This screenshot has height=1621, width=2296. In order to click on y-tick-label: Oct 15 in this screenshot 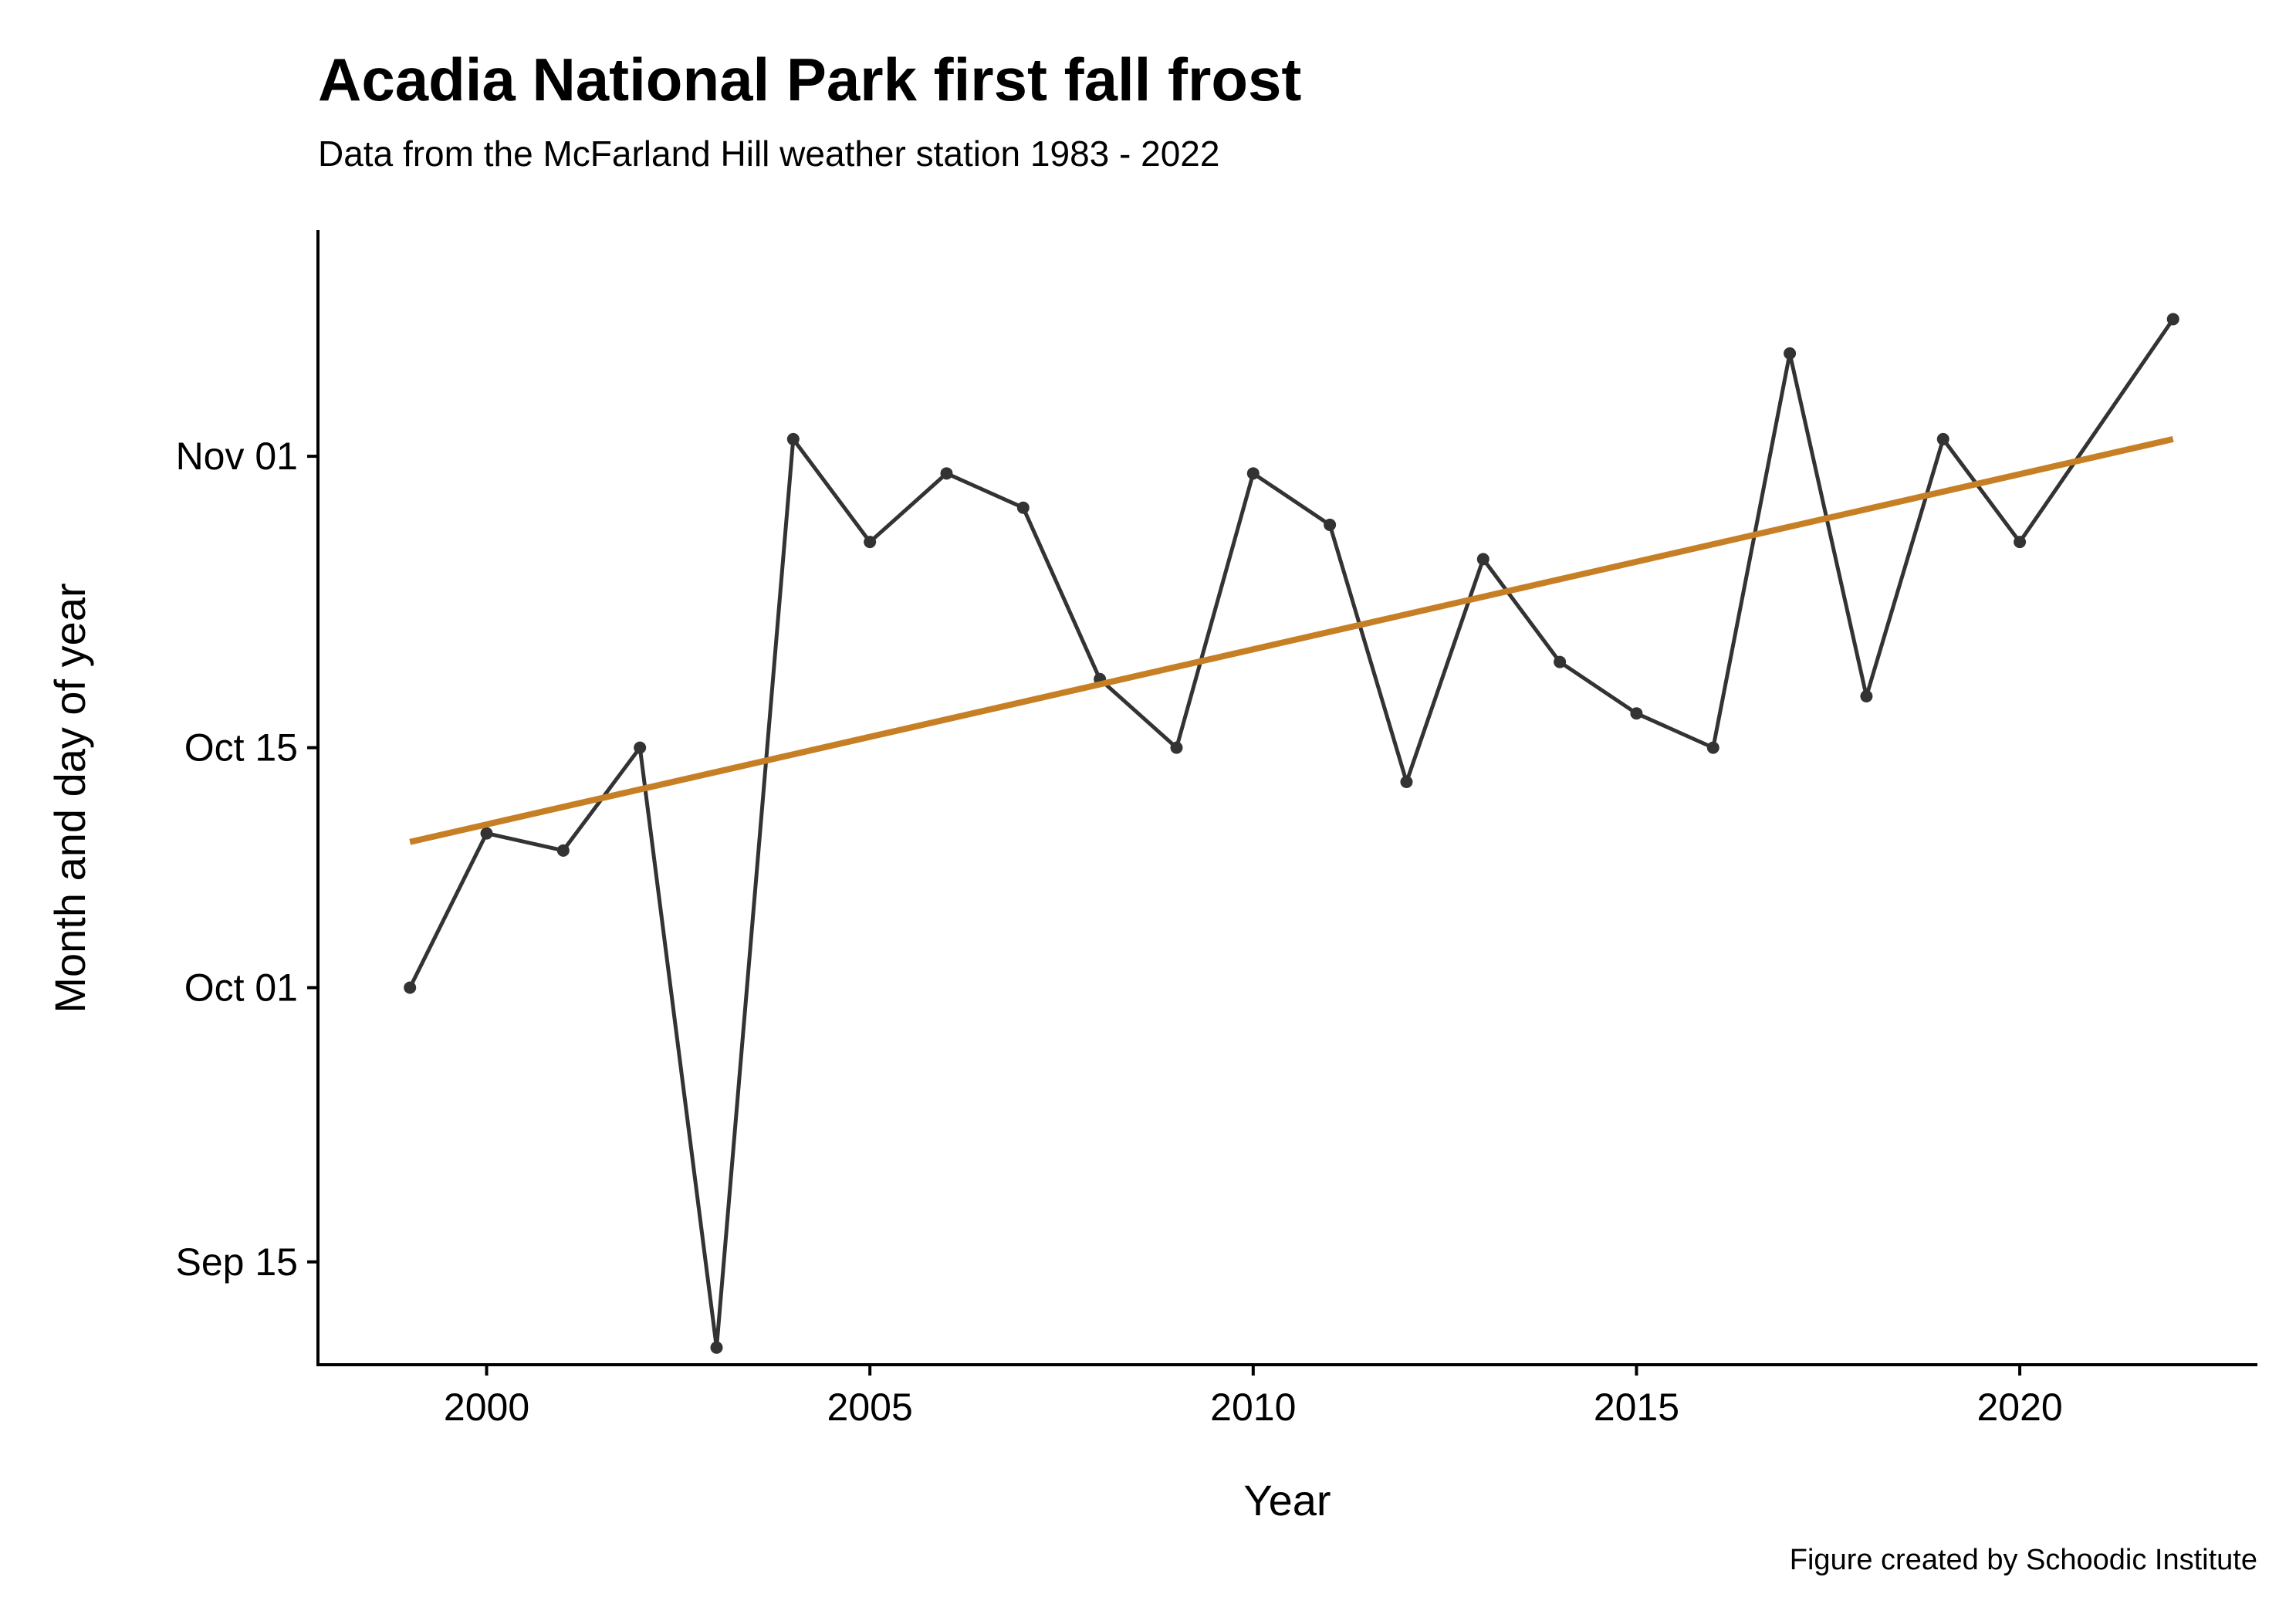, I will do `click(241, 748)`.